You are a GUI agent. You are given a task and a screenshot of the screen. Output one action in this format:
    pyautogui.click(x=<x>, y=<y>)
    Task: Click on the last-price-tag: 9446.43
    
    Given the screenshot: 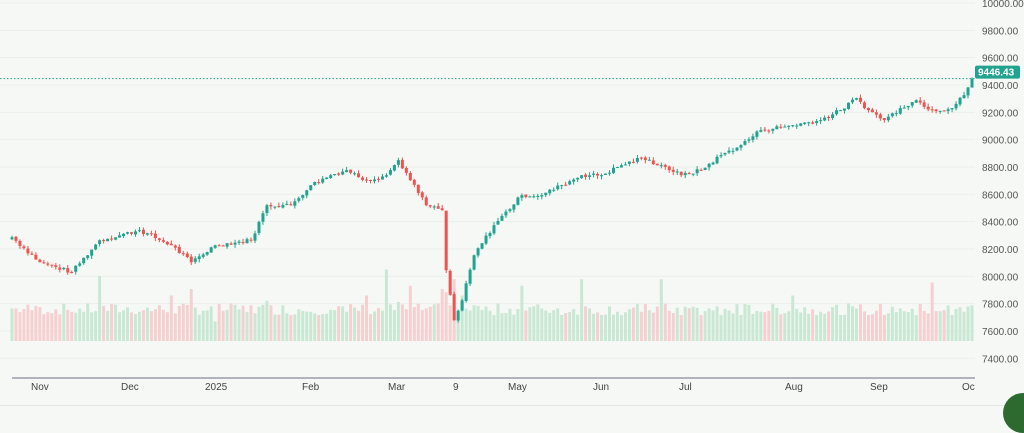 What is the action you would take?
    pyautogui.click(x=997, y=72)
    